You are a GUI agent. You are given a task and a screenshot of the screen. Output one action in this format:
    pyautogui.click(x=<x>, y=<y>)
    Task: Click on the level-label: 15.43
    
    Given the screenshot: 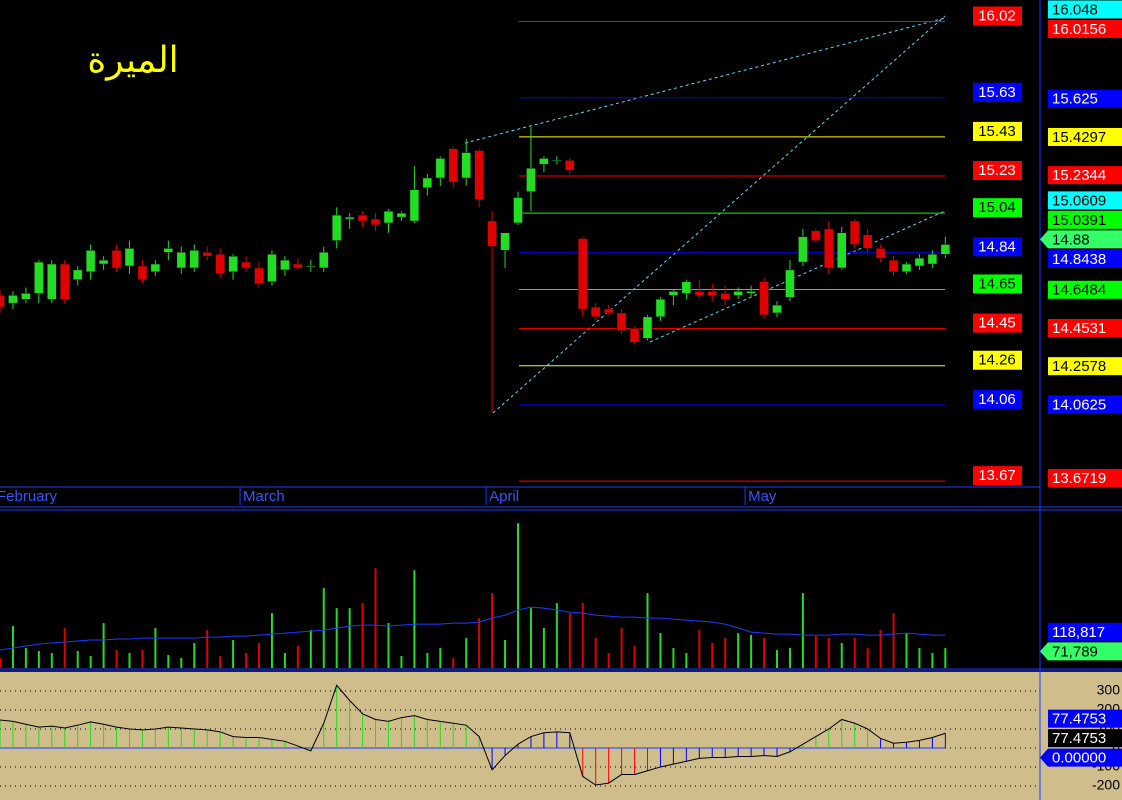 What is the action you would take?
    pyautogui.click(x=997, y=131)
    